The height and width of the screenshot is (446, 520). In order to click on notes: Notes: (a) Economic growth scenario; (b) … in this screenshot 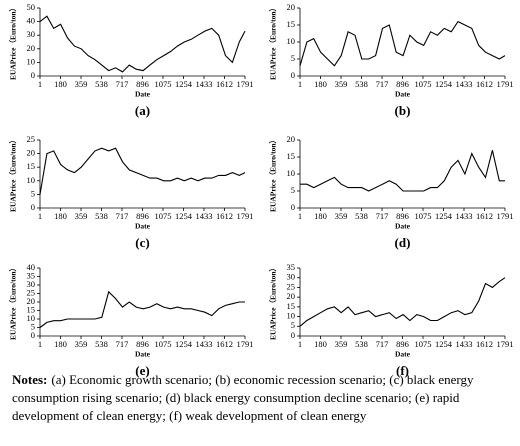, I will do `click(243, 379)`.